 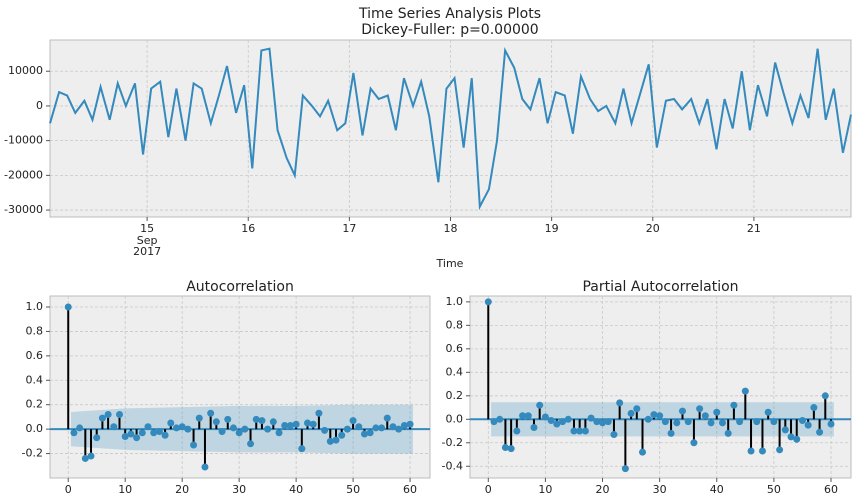 What do you see at coordinates (455, 324) in the screenshot?
I see `y-tick-label: 0.8` at bounding box center [455, 324].